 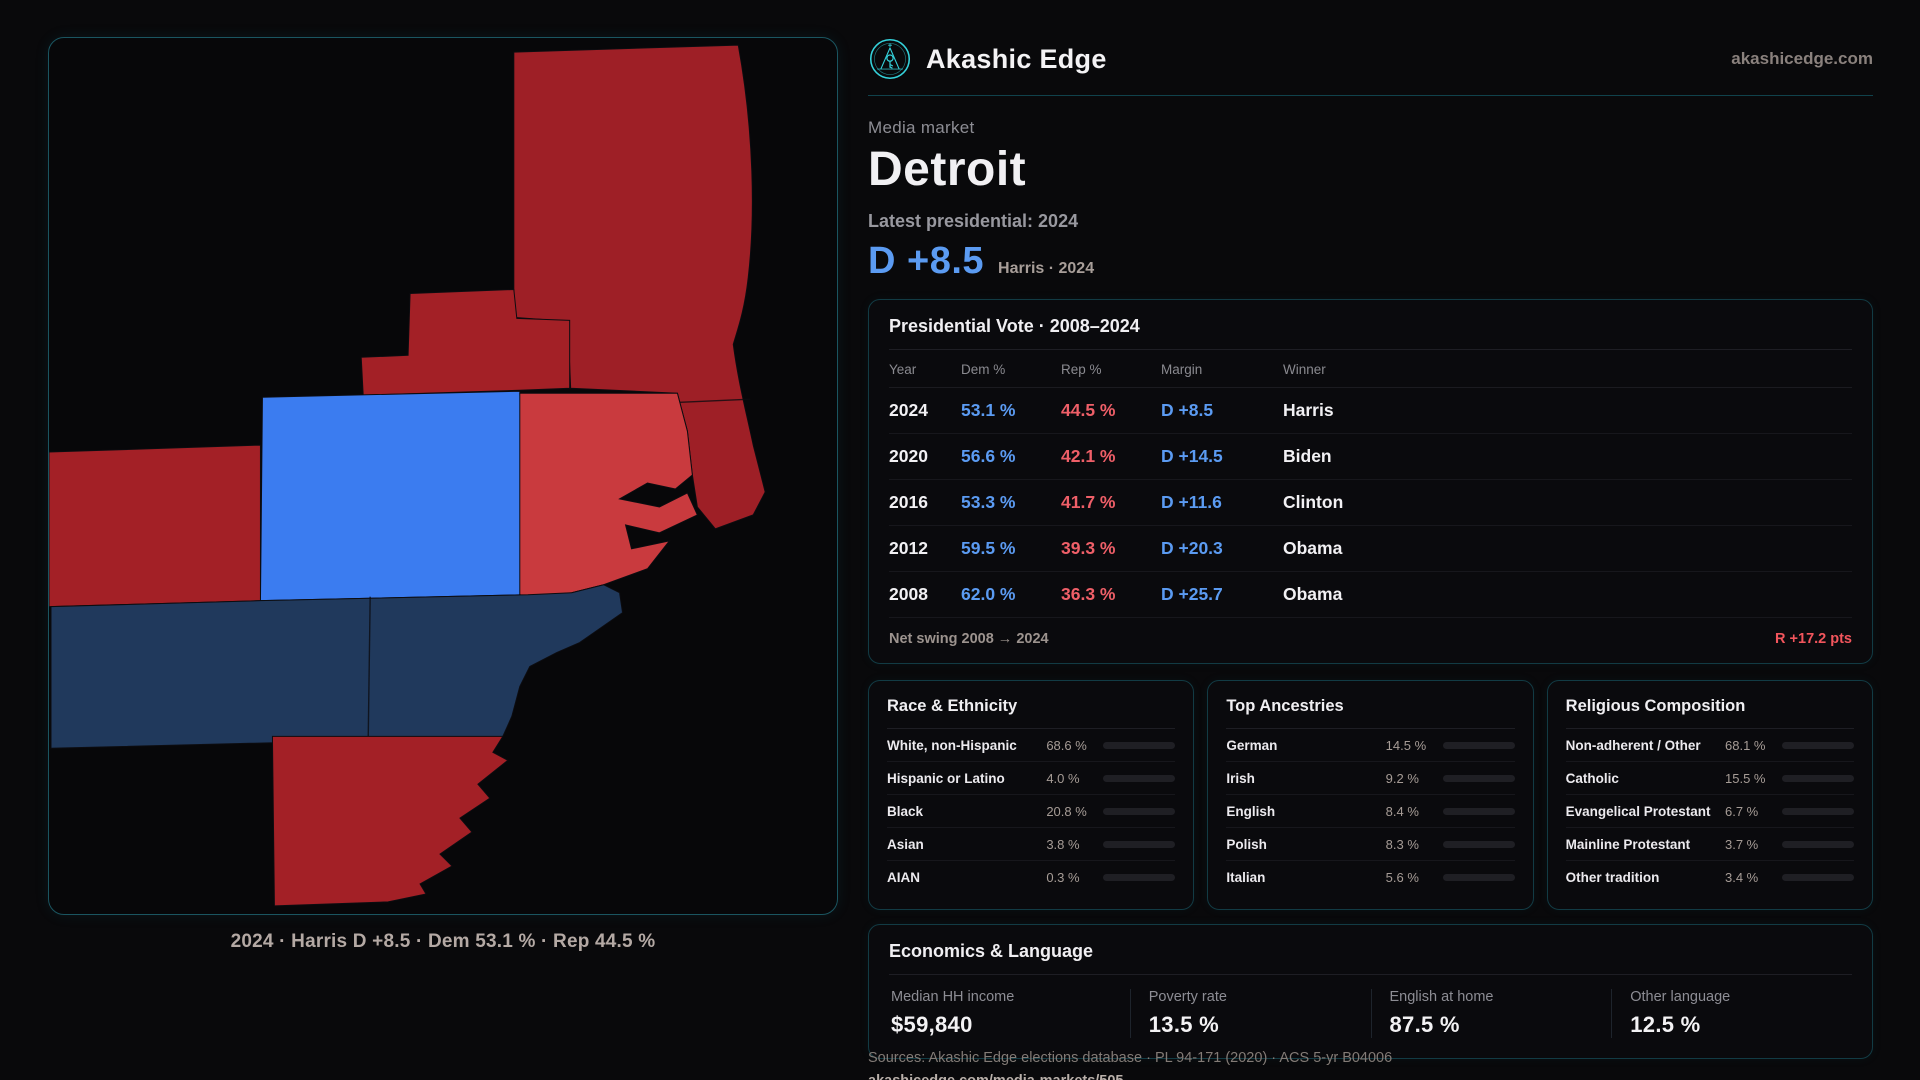 I want to click on stat-label: Black, so click(x=905, y=811).